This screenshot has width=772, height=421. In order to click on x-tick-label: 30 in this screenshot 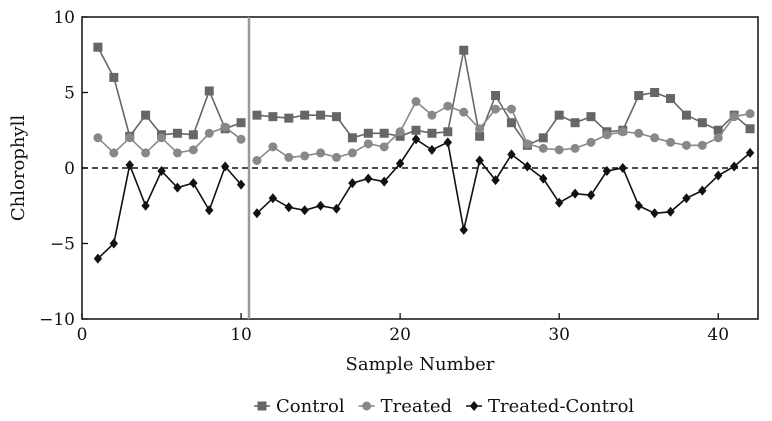, I will do `click(559, 335)`.